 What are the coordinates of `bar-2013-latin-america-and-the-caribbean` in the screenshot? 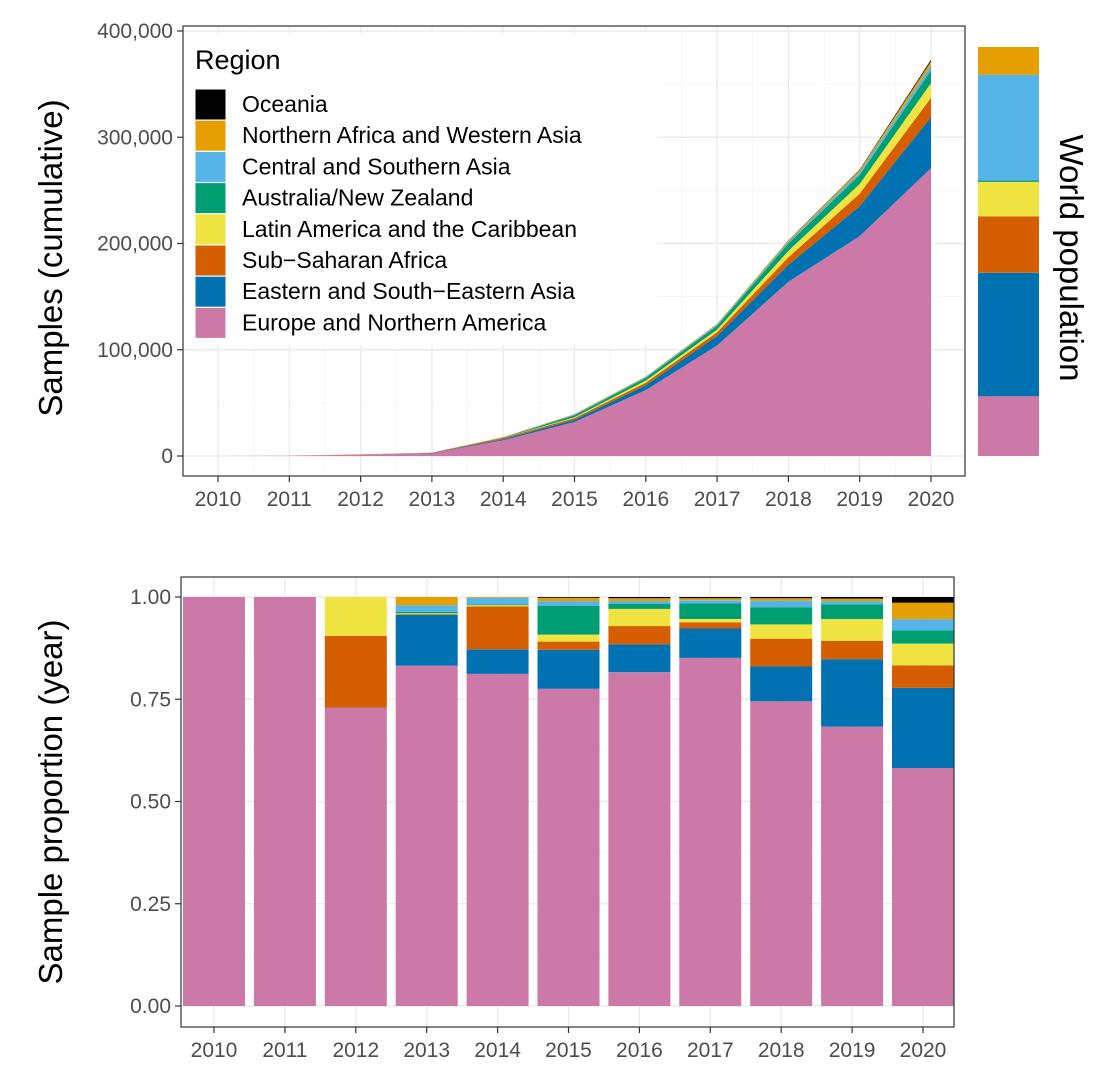 It's located at (426, 614).